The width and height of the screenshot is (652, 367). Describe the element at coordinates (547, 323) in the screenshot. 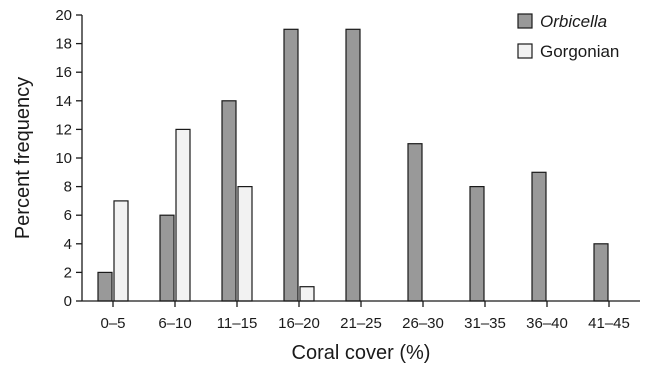

I see `x-tick-label: 36–40` at that location.